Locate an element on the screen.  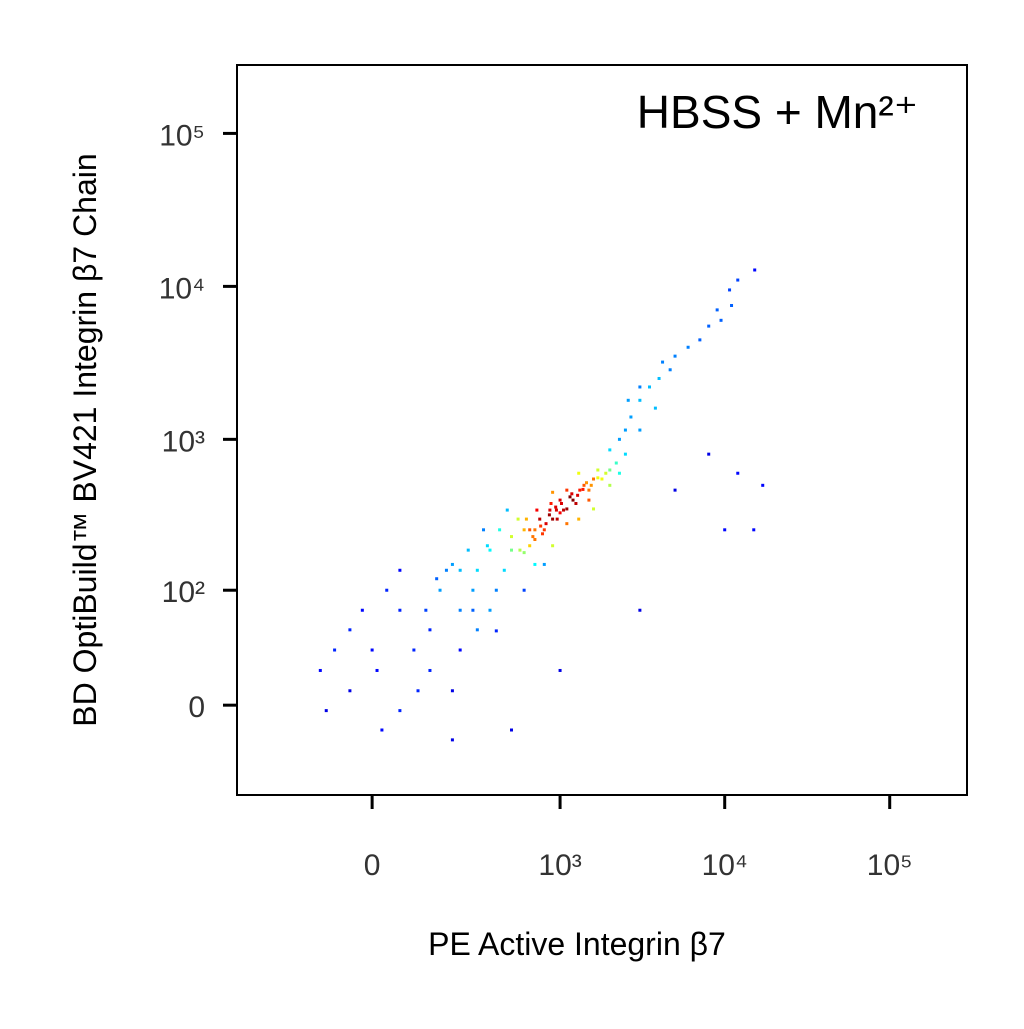
y-tick-label: 0 is located at coordinates (196, 707).